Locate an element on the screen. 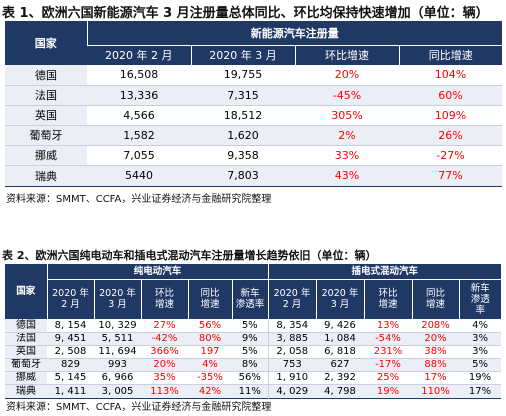  table2-phev-feb: 1, 910 is located at coordinates (292, 378).